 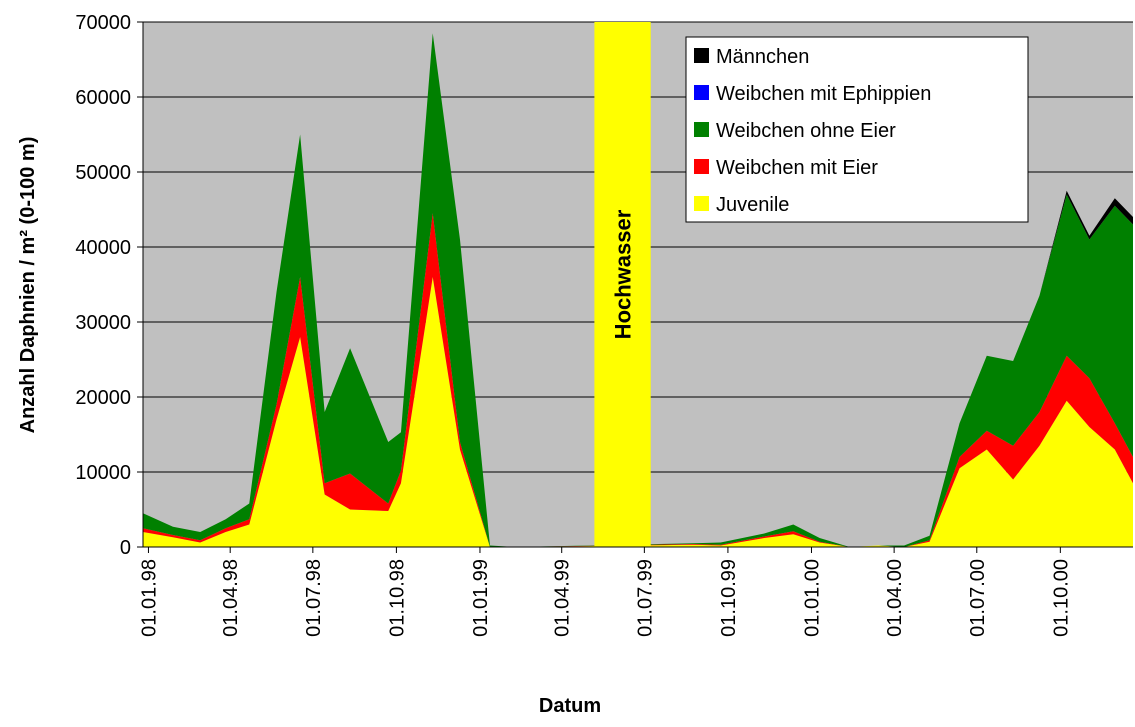 I want to click on legend-label: Weibchen mit Ephippien, so click(x=823, y=94).